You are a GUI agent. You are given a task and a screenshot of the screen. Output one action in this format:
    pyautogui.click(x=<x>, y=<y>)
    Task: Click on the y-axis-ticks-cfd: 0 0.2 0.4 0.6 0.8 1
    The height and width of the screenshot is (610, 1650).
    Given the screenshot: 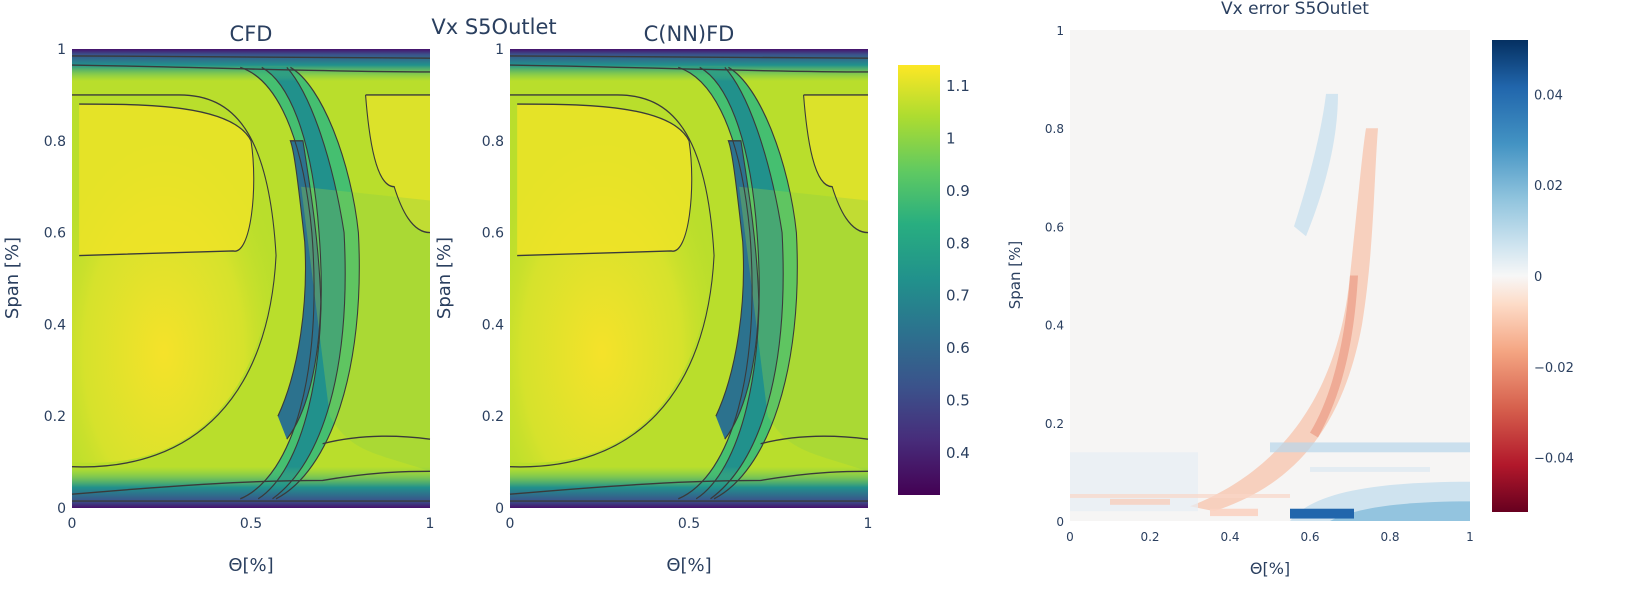 What is the action you would take?
    pyautogui.click(x=55, y=279)
    